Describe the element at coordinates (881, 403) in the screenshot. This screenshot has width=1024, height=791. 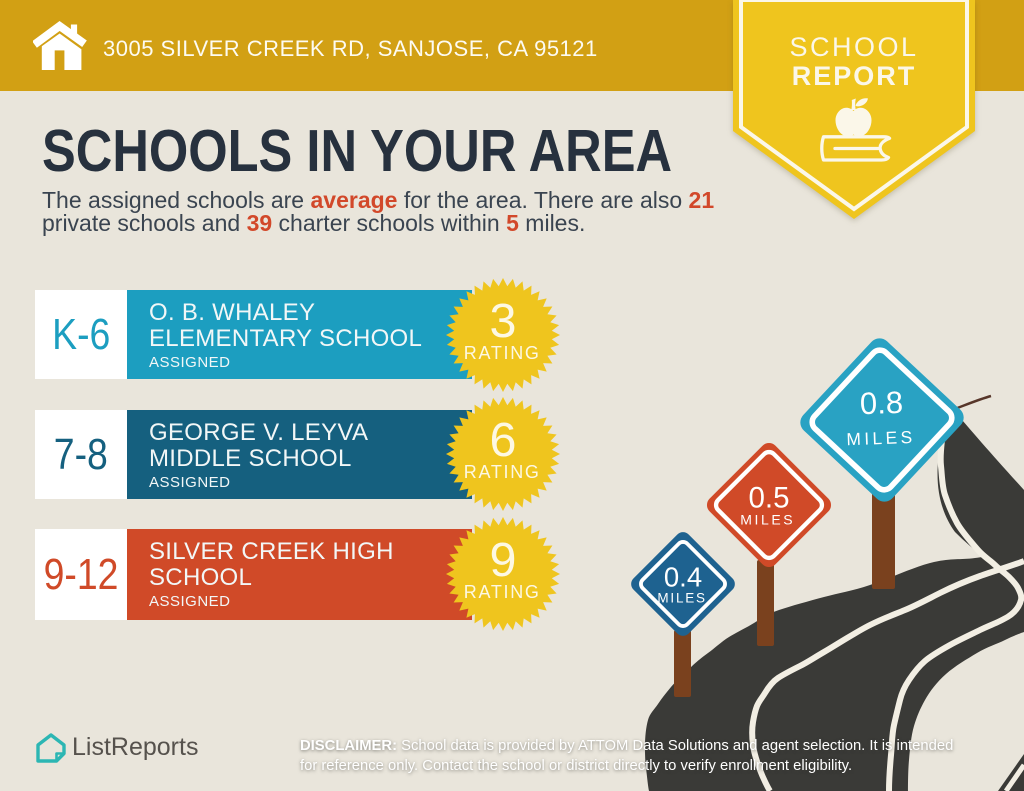
I see `svg-text: 0.8` at that location.